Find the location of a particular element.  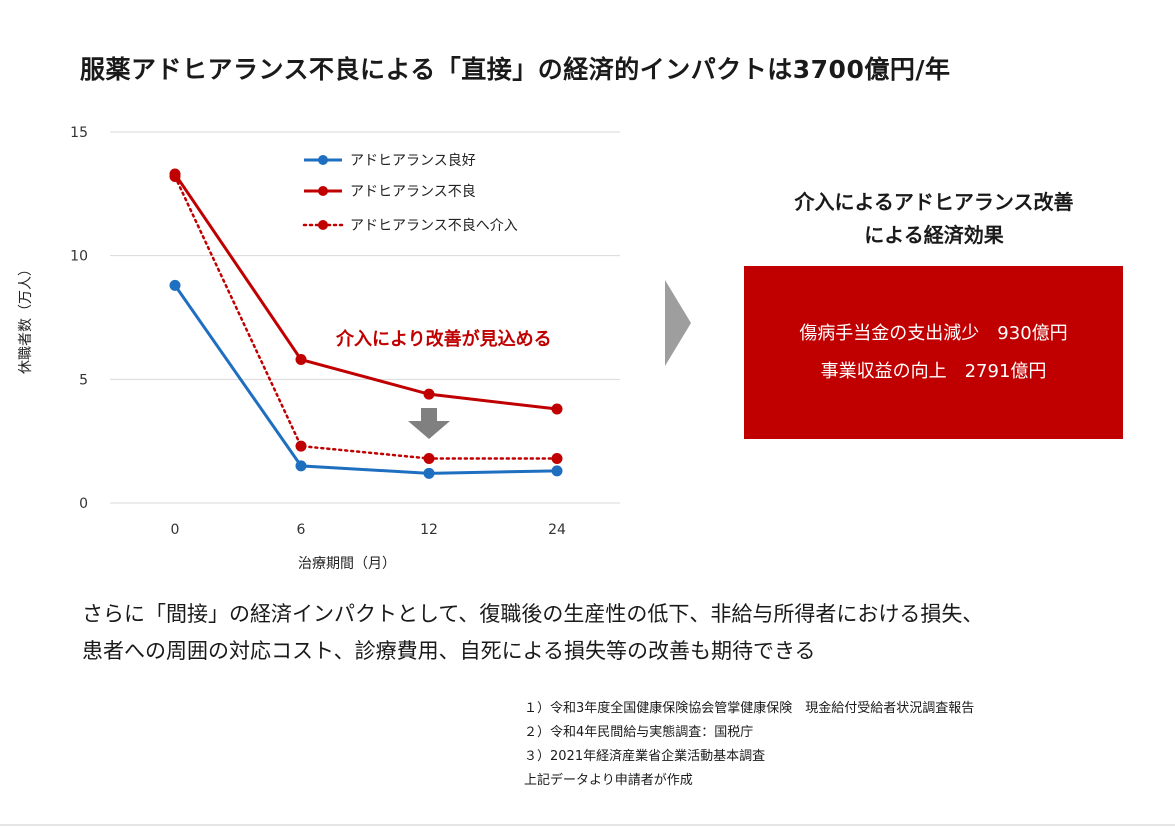

legend-label-1: アドヒアランス不良 is located at coordinates (413, 192).